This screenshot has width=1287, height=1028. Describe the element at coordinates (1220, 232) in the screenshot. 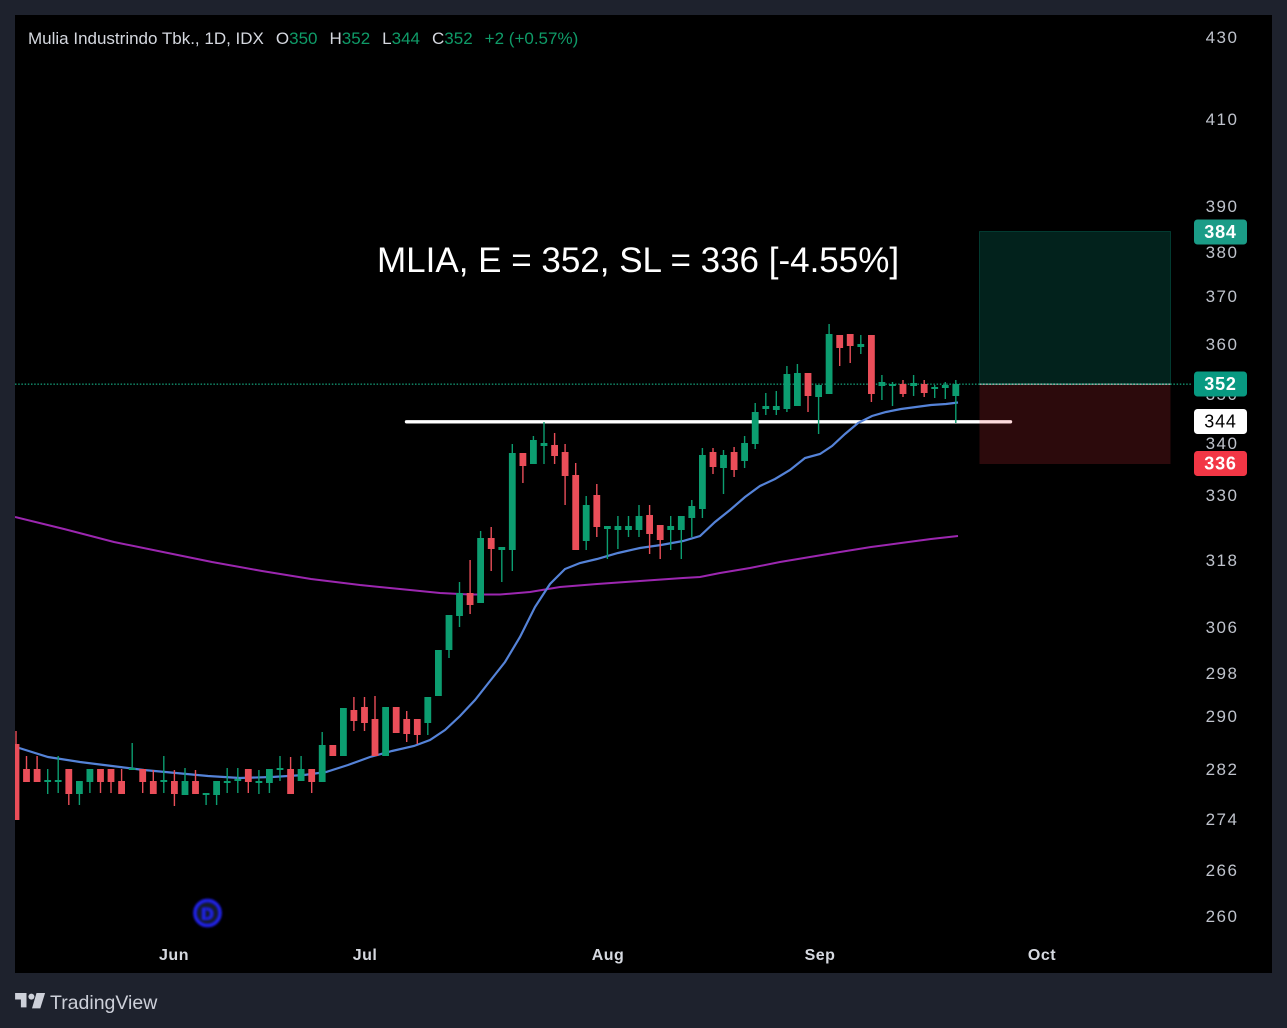

I see `svg-text: 384` at that location.